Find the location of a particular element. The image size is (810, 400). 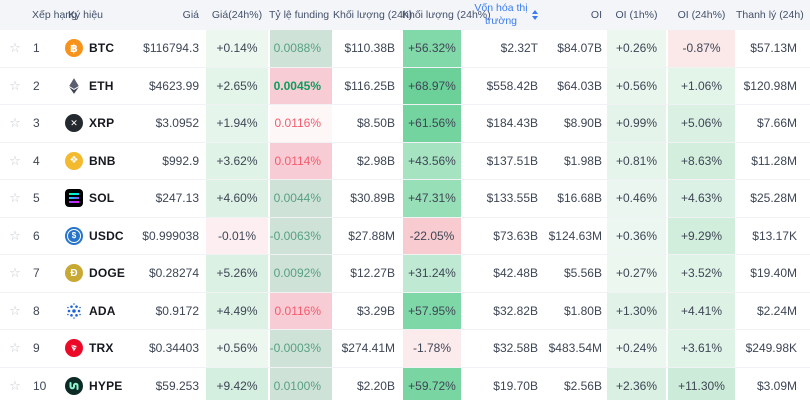

sort-arrows-icon is located at coordinates (535, 15).